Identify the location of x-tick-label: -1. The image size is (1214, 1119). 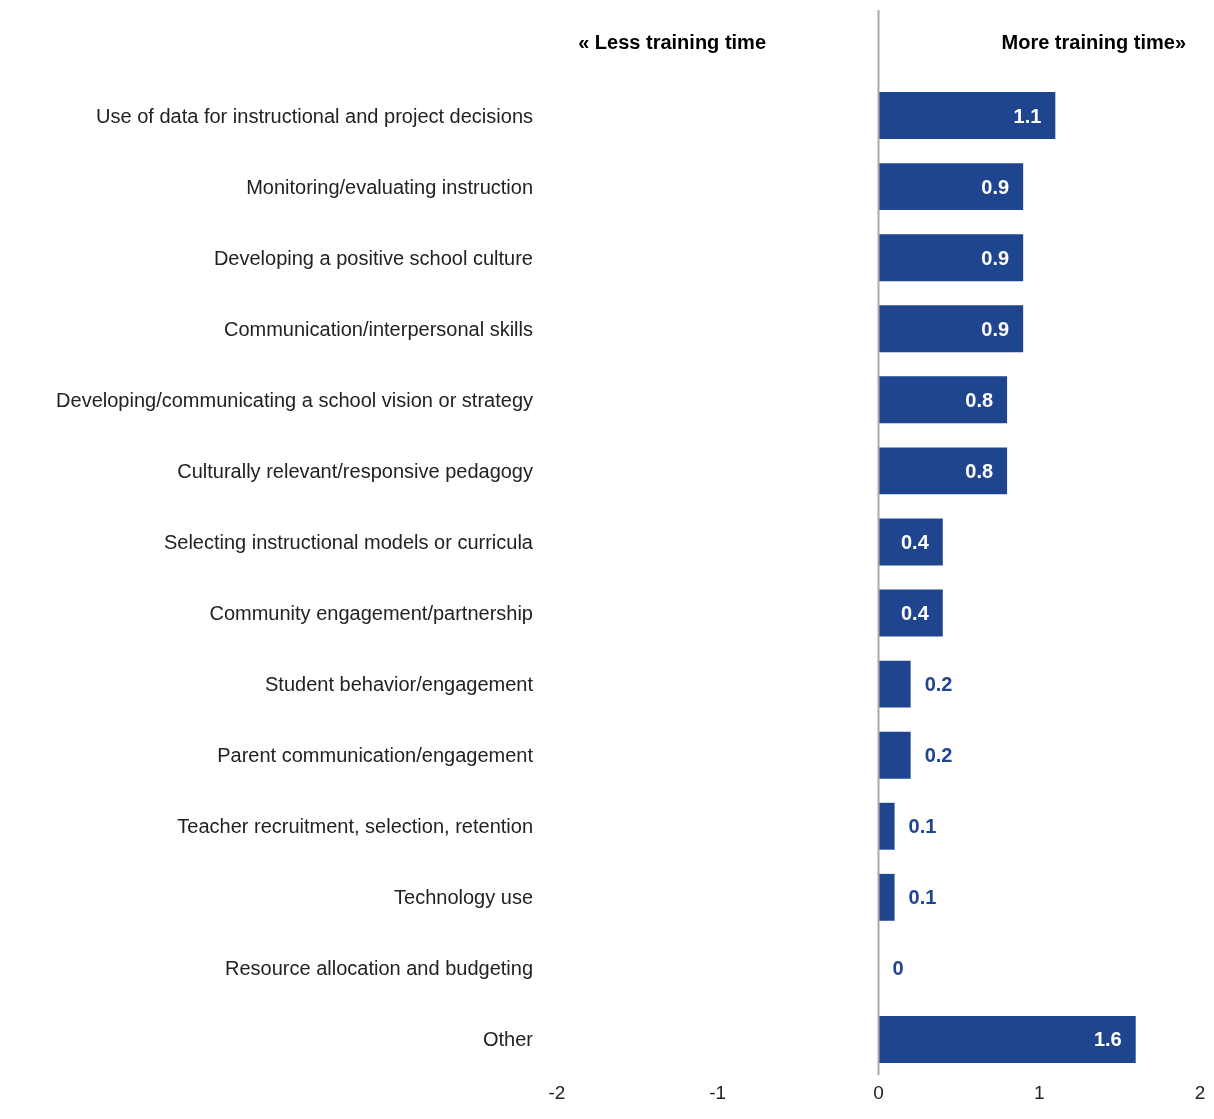
(718, 1092).